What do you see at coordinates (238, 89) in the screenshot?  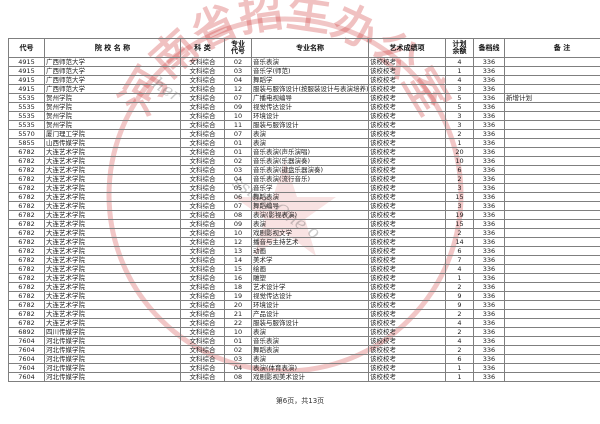 I see `table-cell: 12` at bounding box center [238, 89].